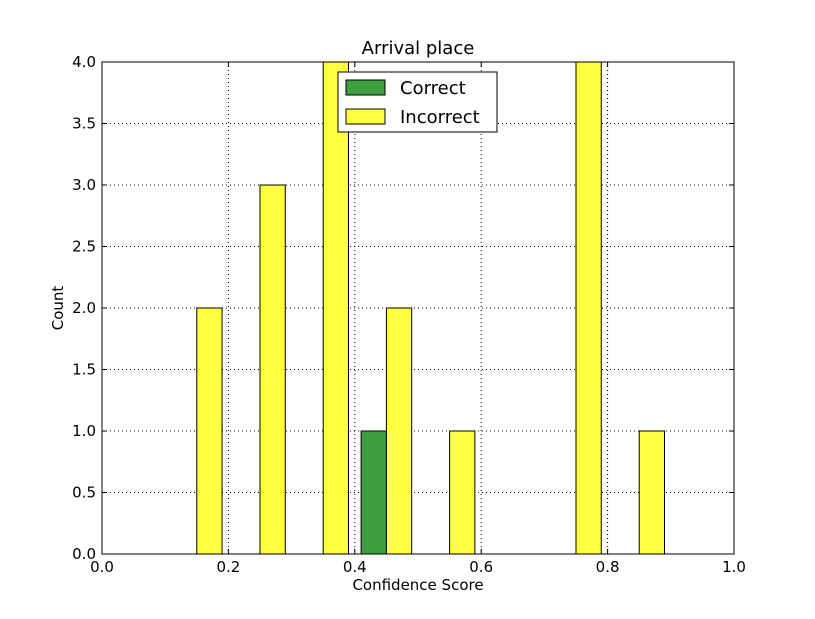 This screenshot has width=815, height=619. I want to click on x-tick-label: 0.2, so click(228, 567).